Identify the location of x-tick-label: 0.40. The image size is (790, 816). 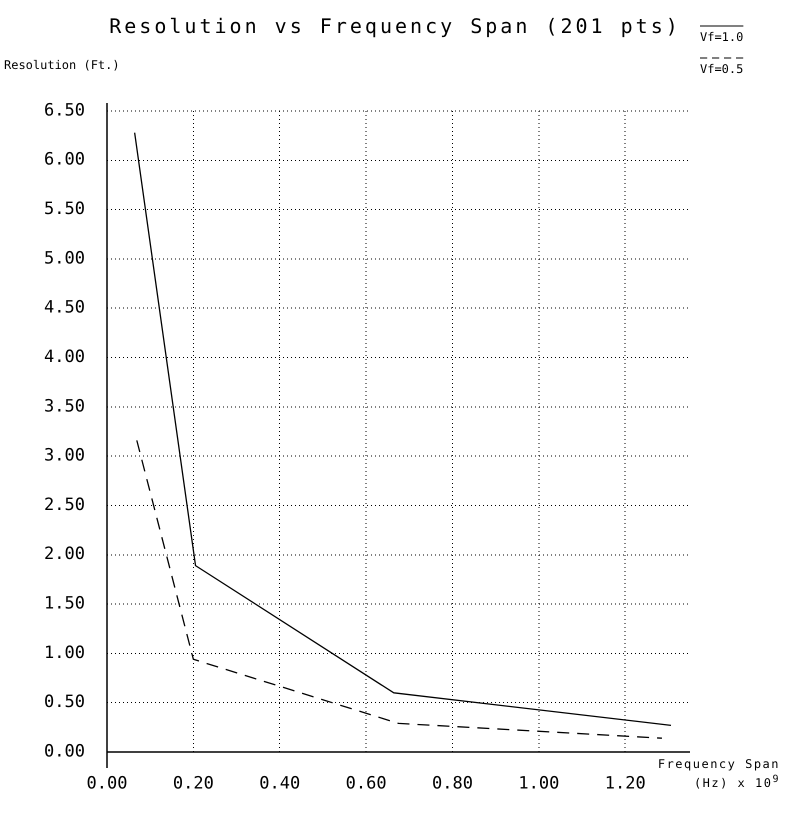
(279, 784).